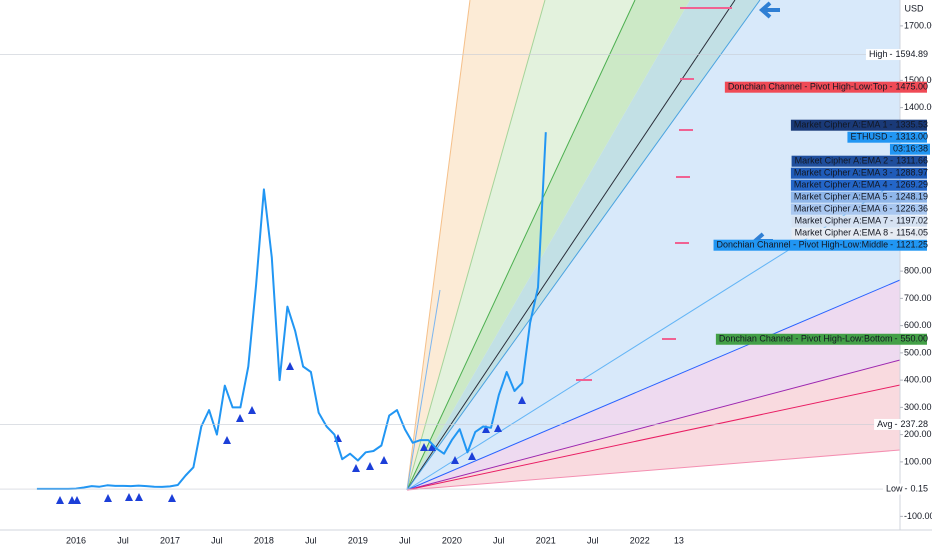 Image resolution: width=932 pixels, height=550 pixels. What do you see at coordinates (912, 221) in the screenshot?
I see `price-label-value: 1197.02` at bounding box center [912, 221].